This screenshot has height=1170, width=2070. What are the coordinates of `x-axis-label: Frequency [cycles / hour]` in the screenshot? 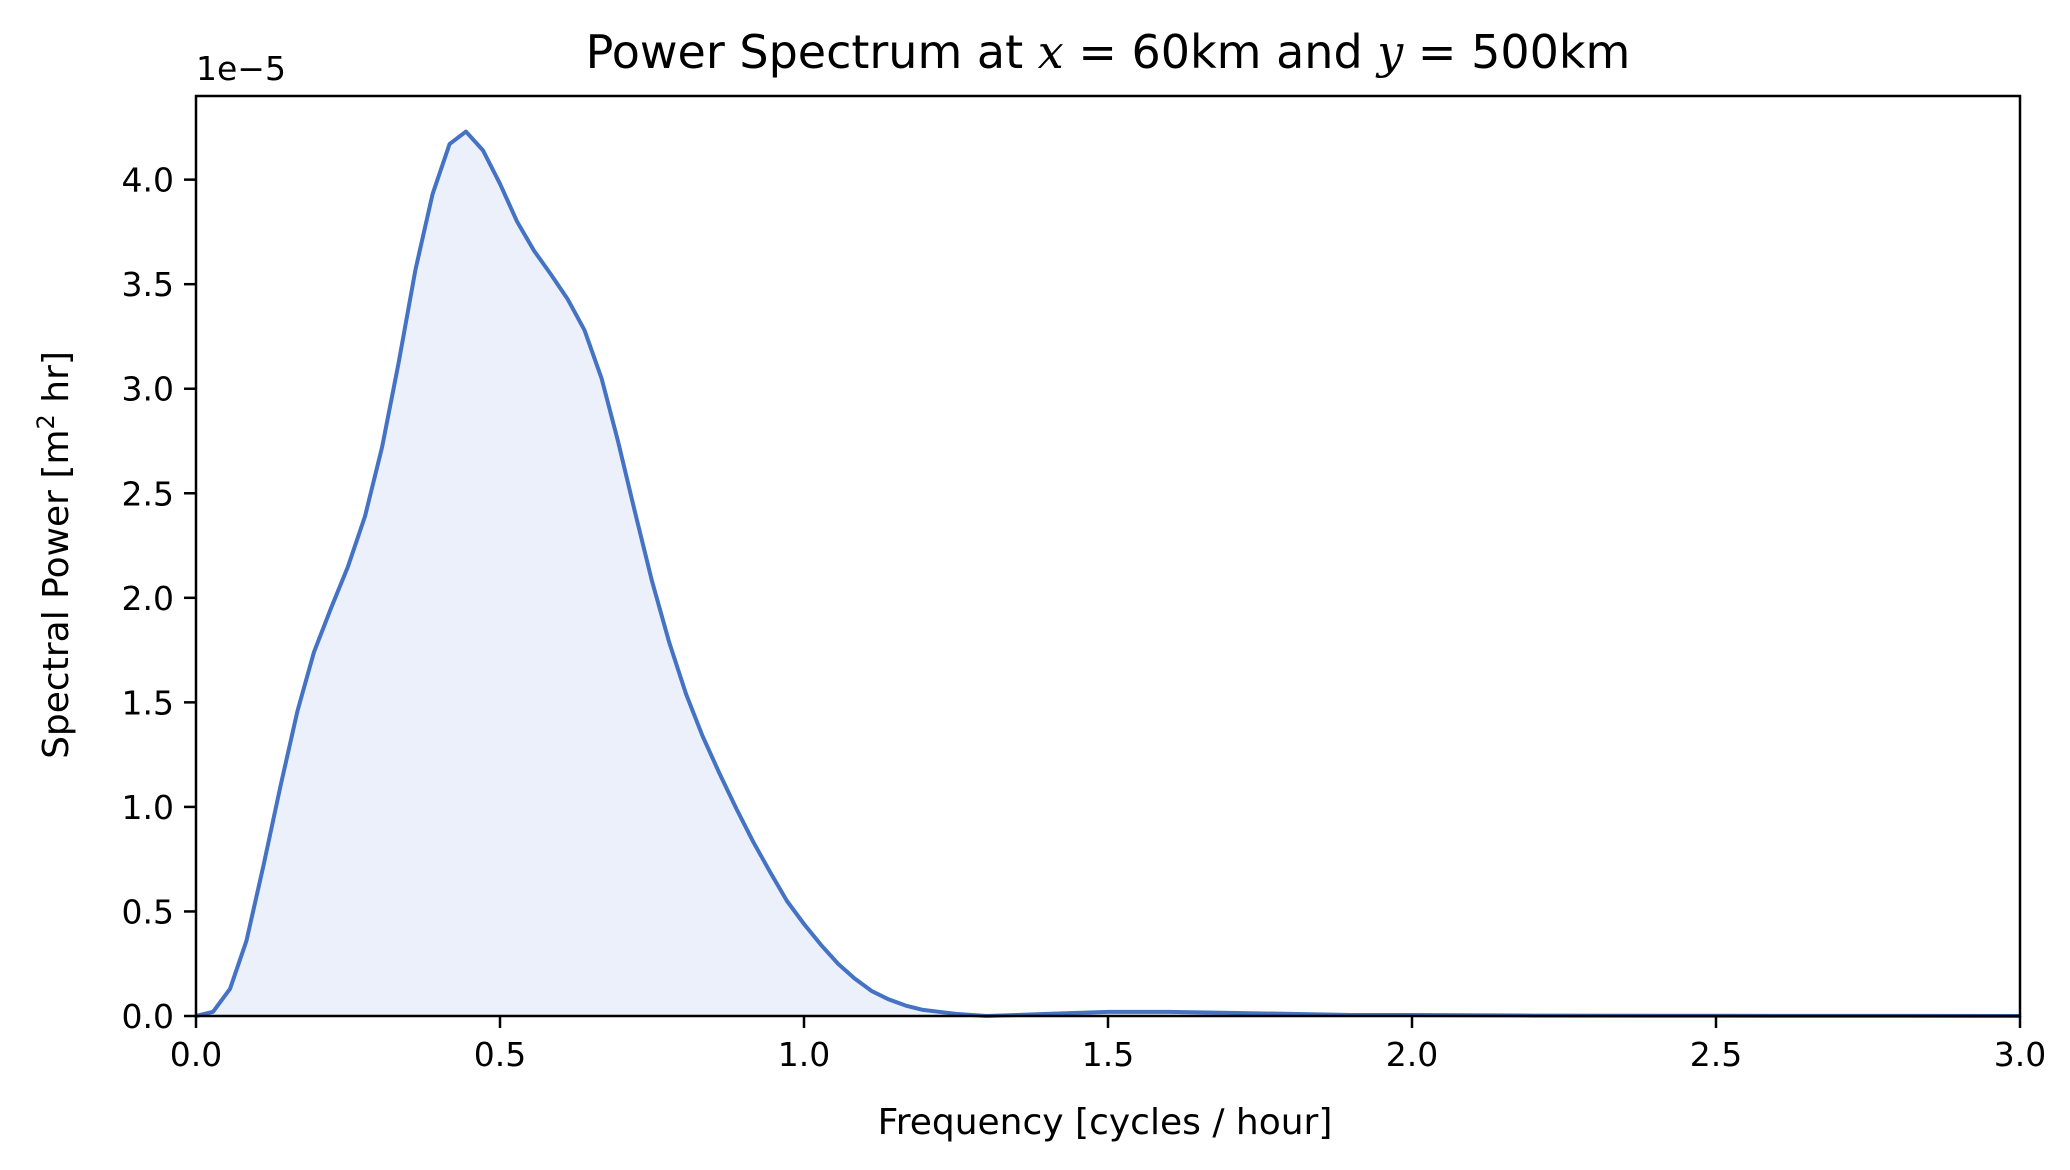 It's located at (1105, 1122).